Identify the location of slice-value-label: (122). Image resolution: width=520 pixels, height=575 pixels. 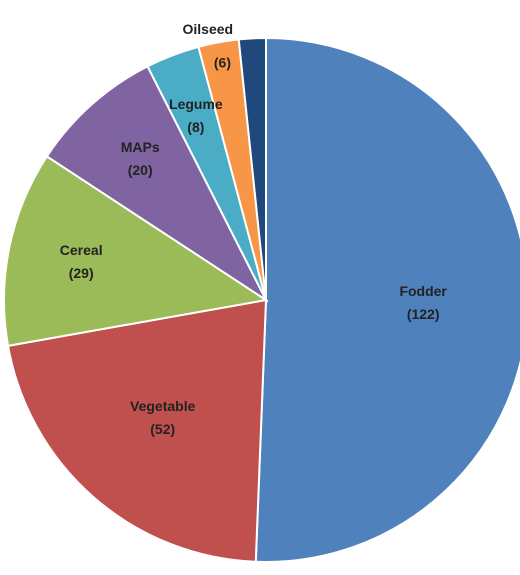
(423, 314).